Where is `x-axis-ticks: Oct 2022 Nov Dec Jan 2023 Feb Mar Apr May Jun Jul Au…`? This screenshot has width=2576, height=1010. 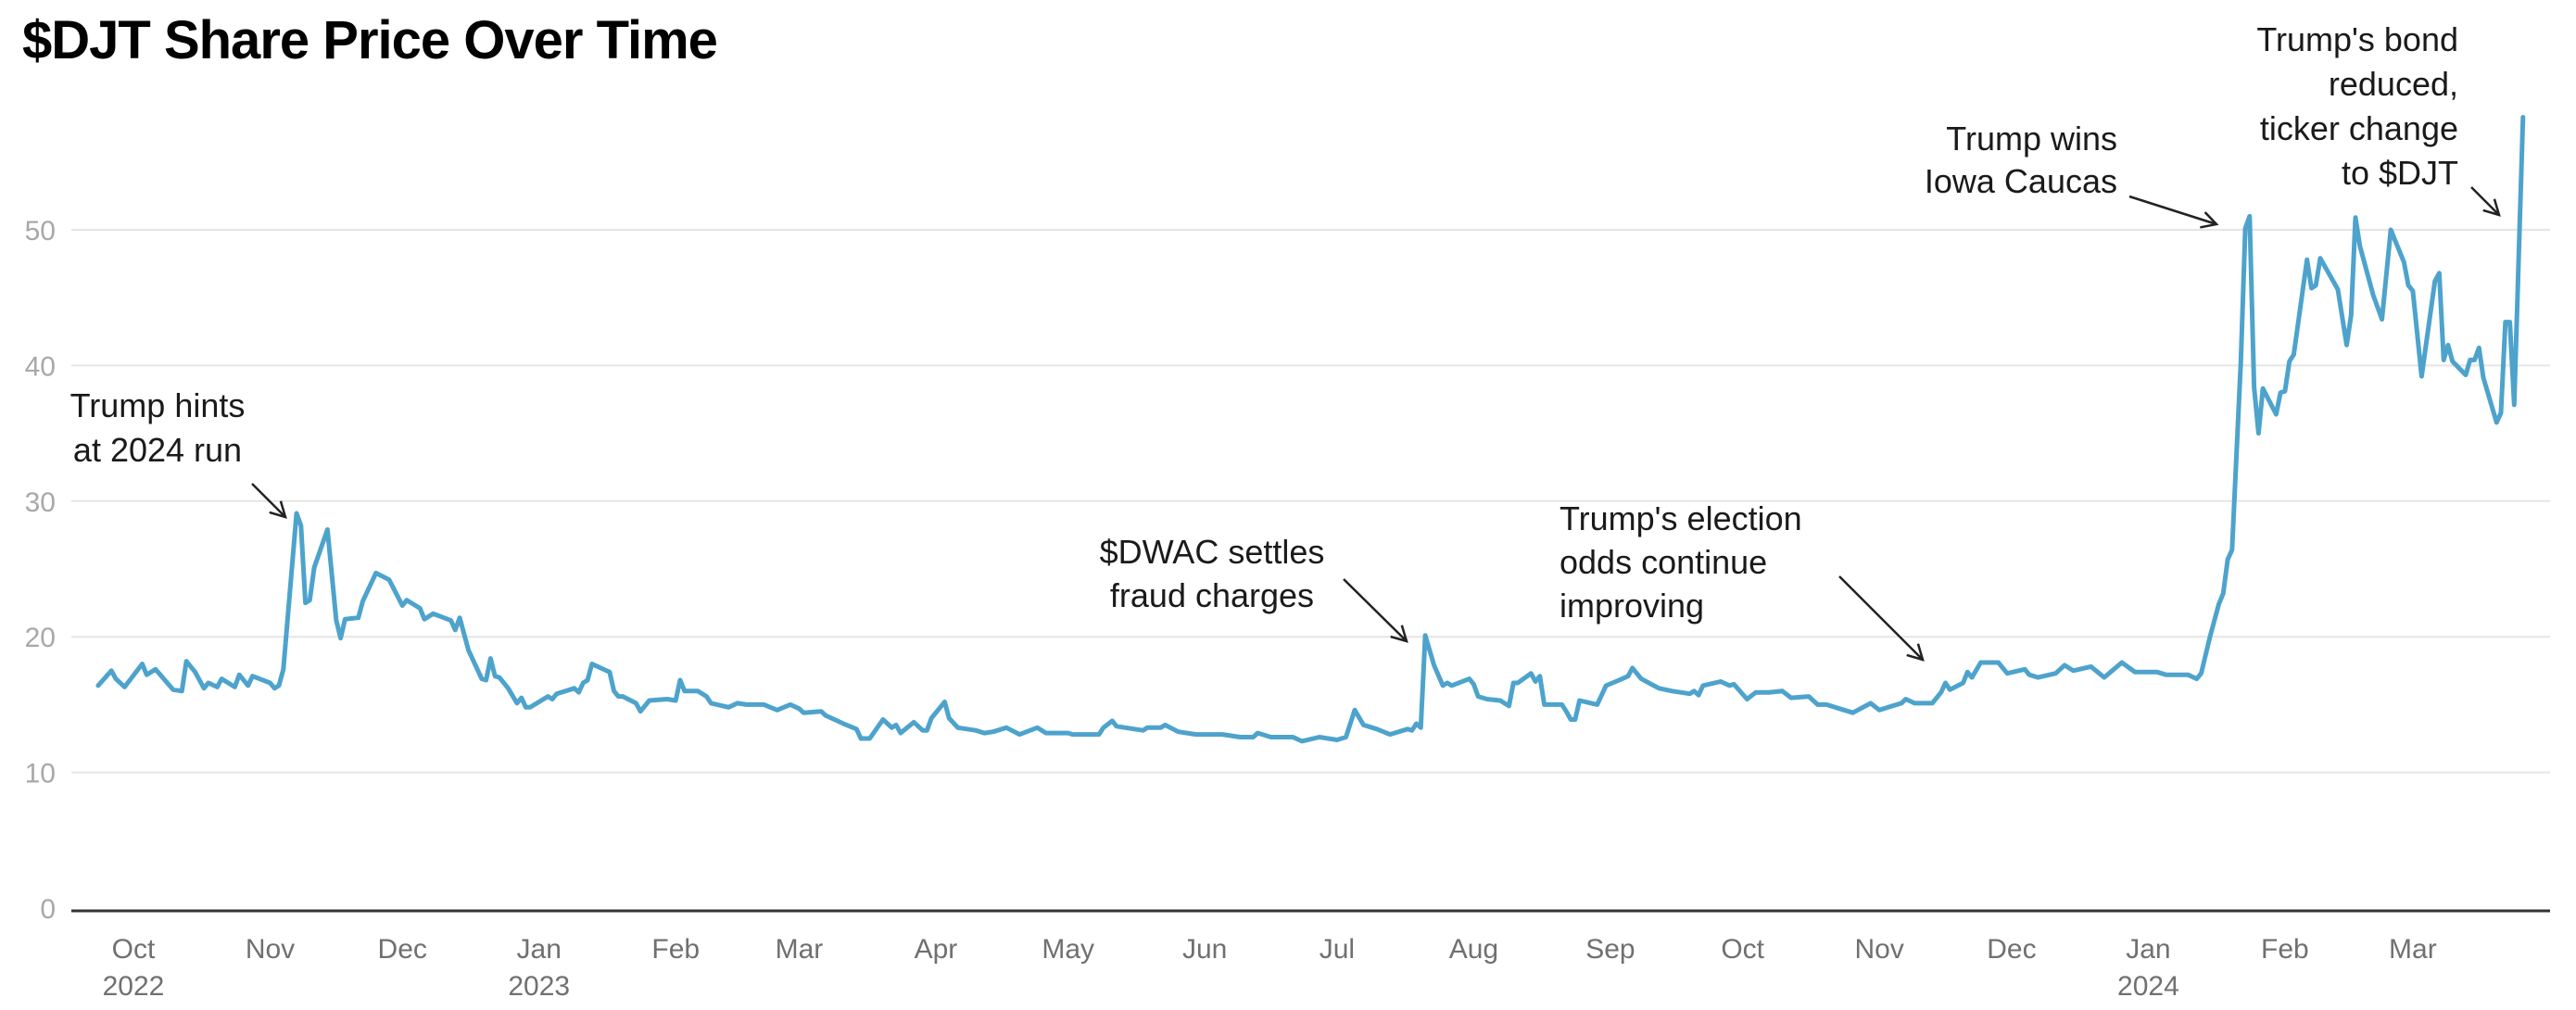
x-axis-ticks: Oct 2022 Nov Dec Jan 2023 Feb Mar Apr May Jun Jul Au… is located at coordinates (1270, 968).